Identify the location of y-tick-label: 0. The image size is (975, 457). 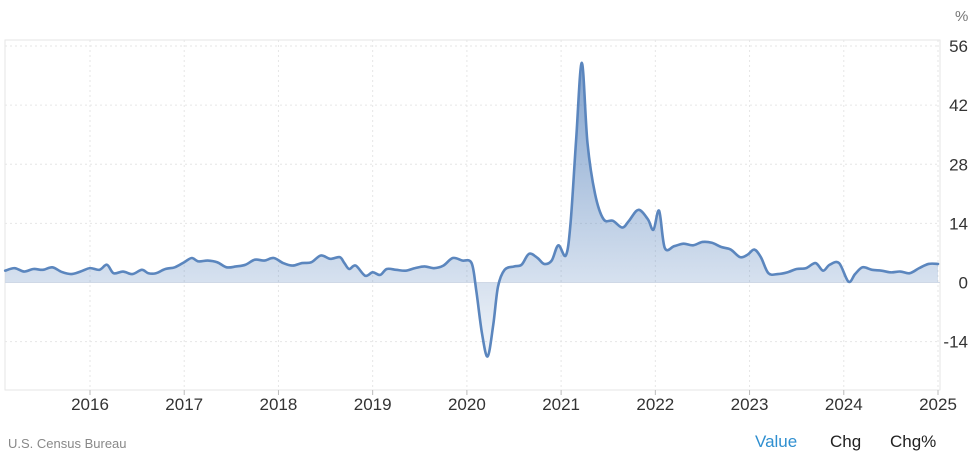
(963, 283).